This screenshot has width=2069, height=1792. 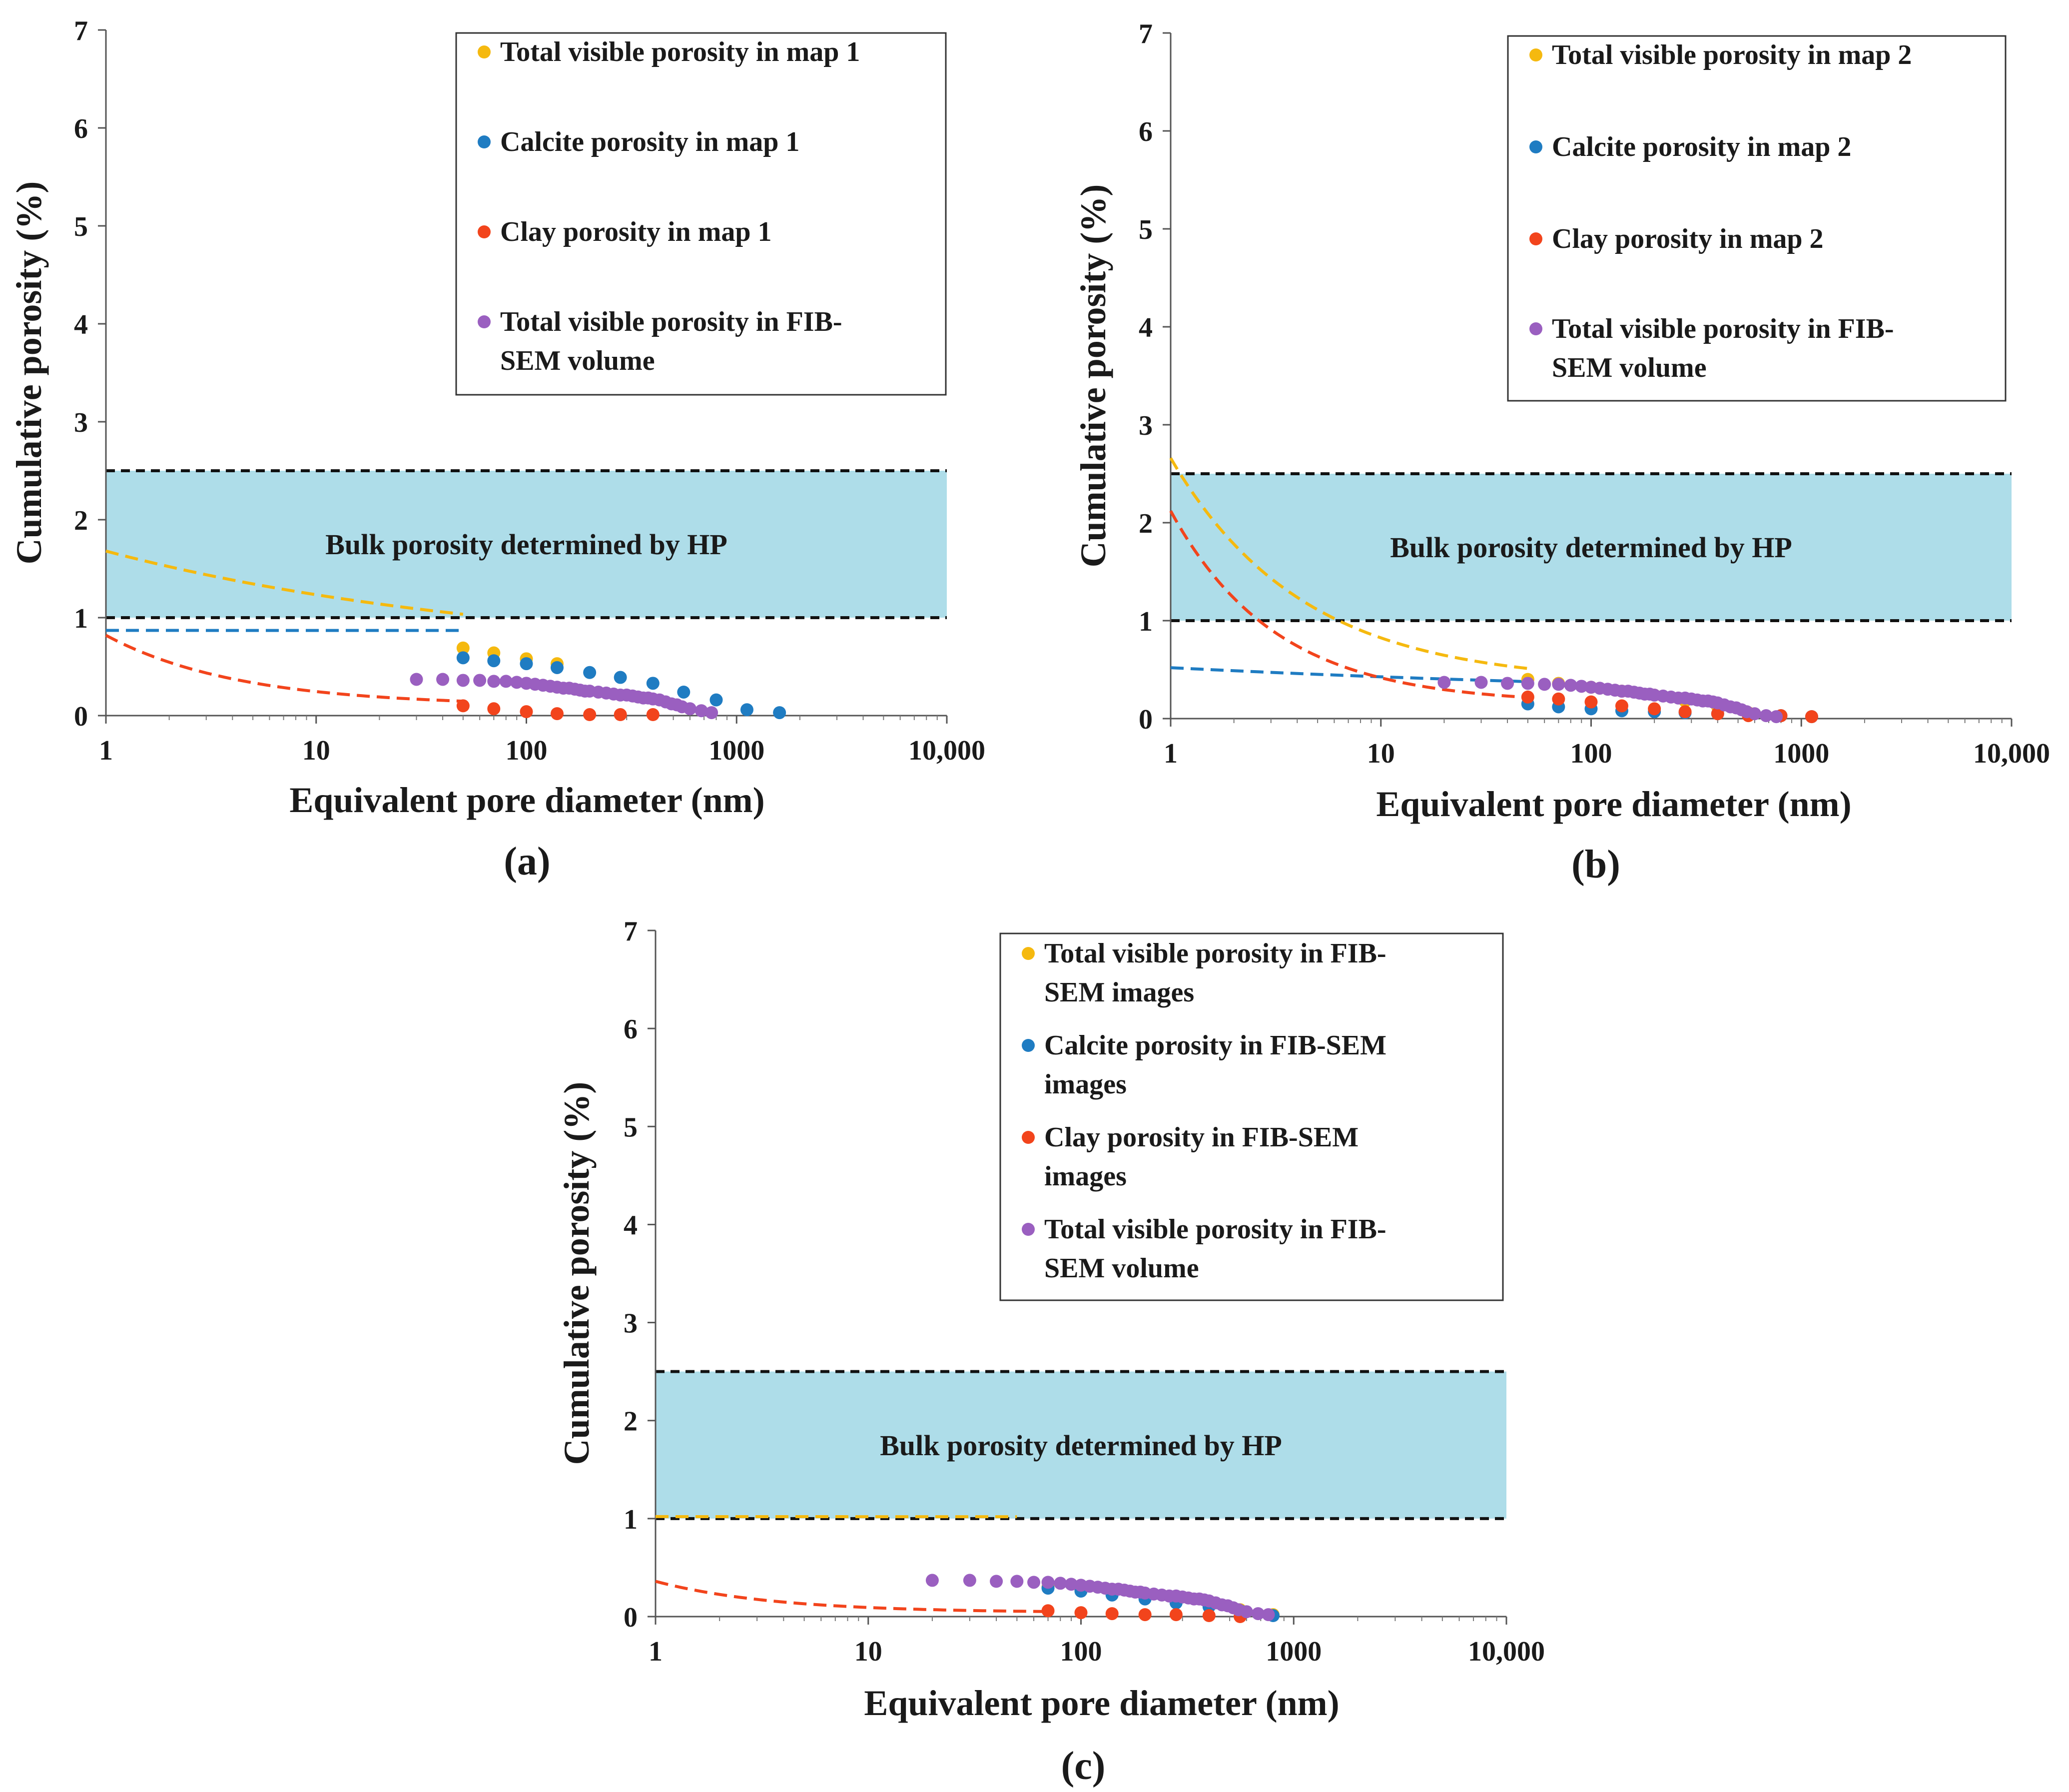 What do you see at coordinates (1591, 547) in the screenshot?
I see `band-label: Bulk porosity determined by HP` at bounding box center [1591, 547].